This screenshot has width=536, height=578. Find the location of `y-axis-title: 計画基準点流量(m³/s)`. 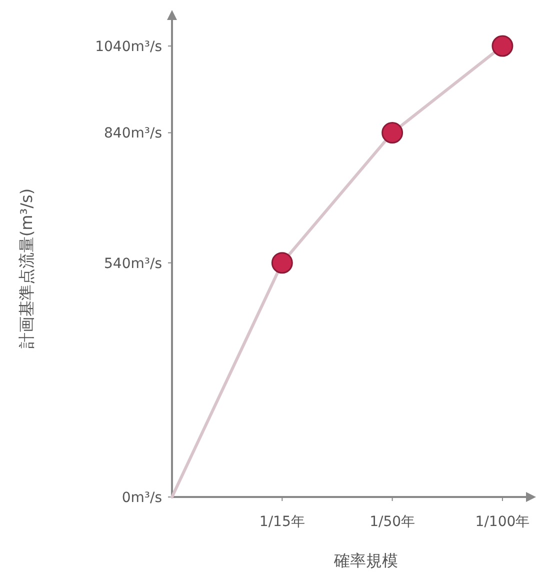

y-axis-title: 計画基準点流量(m³/s) is located at coordinates (26, 268).